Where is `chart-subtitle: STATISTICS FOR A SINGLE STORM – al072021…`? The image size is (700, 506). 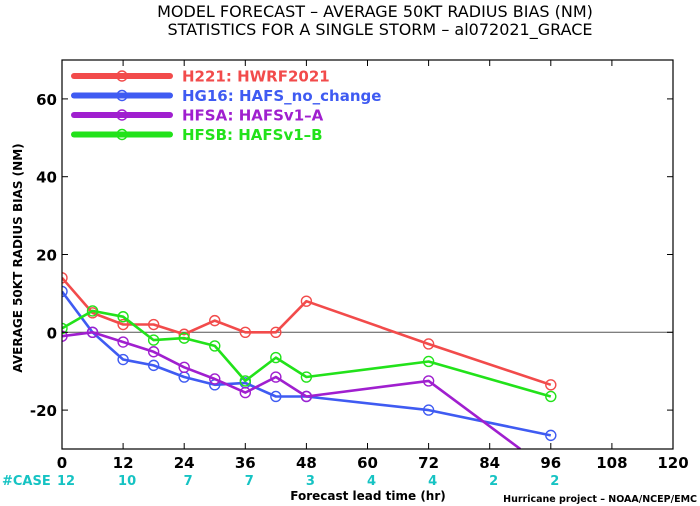
chart-subtitle: STATISTICS FOR A SINGLE STORM – al072021… is located at coordinates (379, 30).